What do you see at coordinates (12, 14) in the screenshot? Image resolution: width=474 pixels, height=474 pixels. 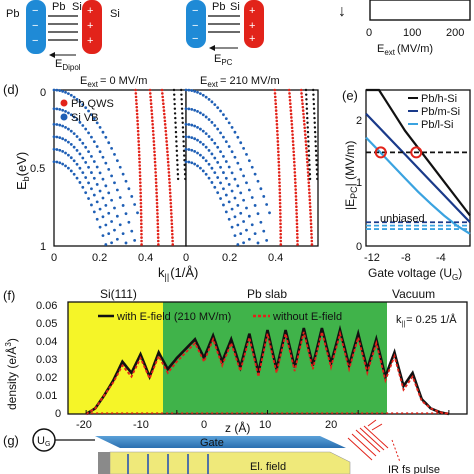 I see `top-left-pb-label: Pb` at bounding box center [12, 14].